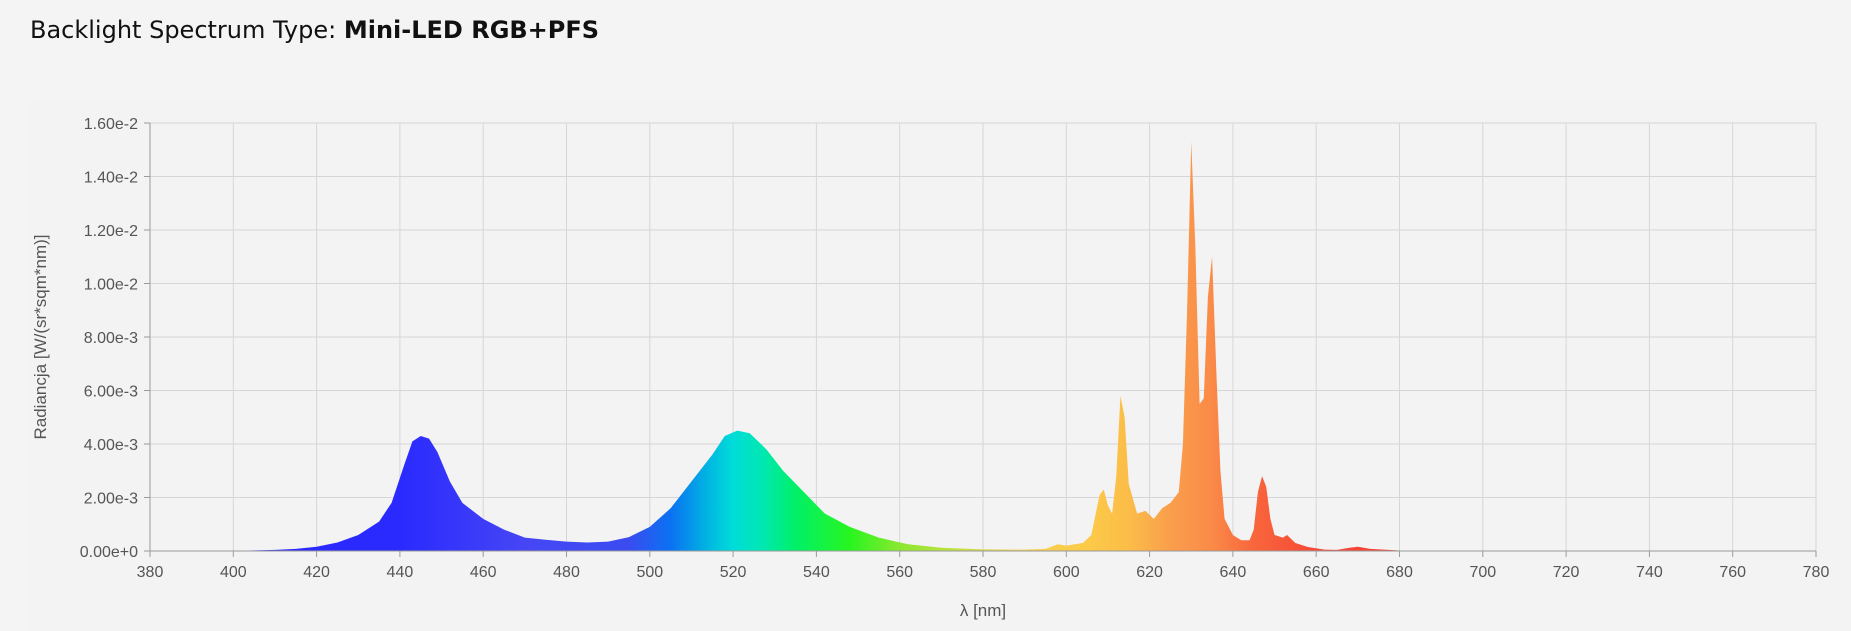 This screenshot has height=631, width=1851. What do you see at coordinates (1732, 572) in the screenshot?
I see `x-tick-label: 760` at bounding box center [1732, 572].